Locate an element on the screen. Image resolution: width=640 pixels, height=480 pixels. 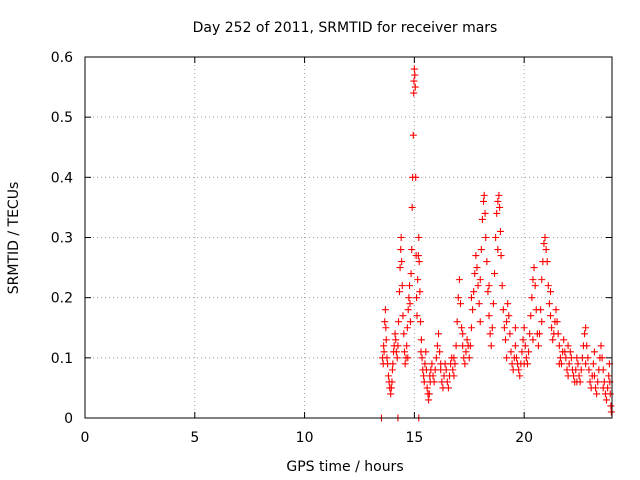
y-tick-label: 0.2 is located at coordinates (62, 299).